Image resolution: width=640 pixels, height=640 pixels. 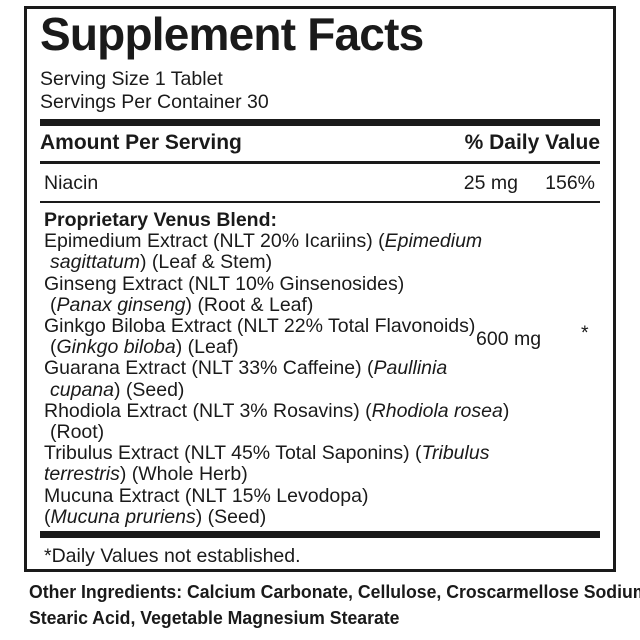 I want to click on table-row: Niacin 25 mg 156%, so click(x=320, y=184).